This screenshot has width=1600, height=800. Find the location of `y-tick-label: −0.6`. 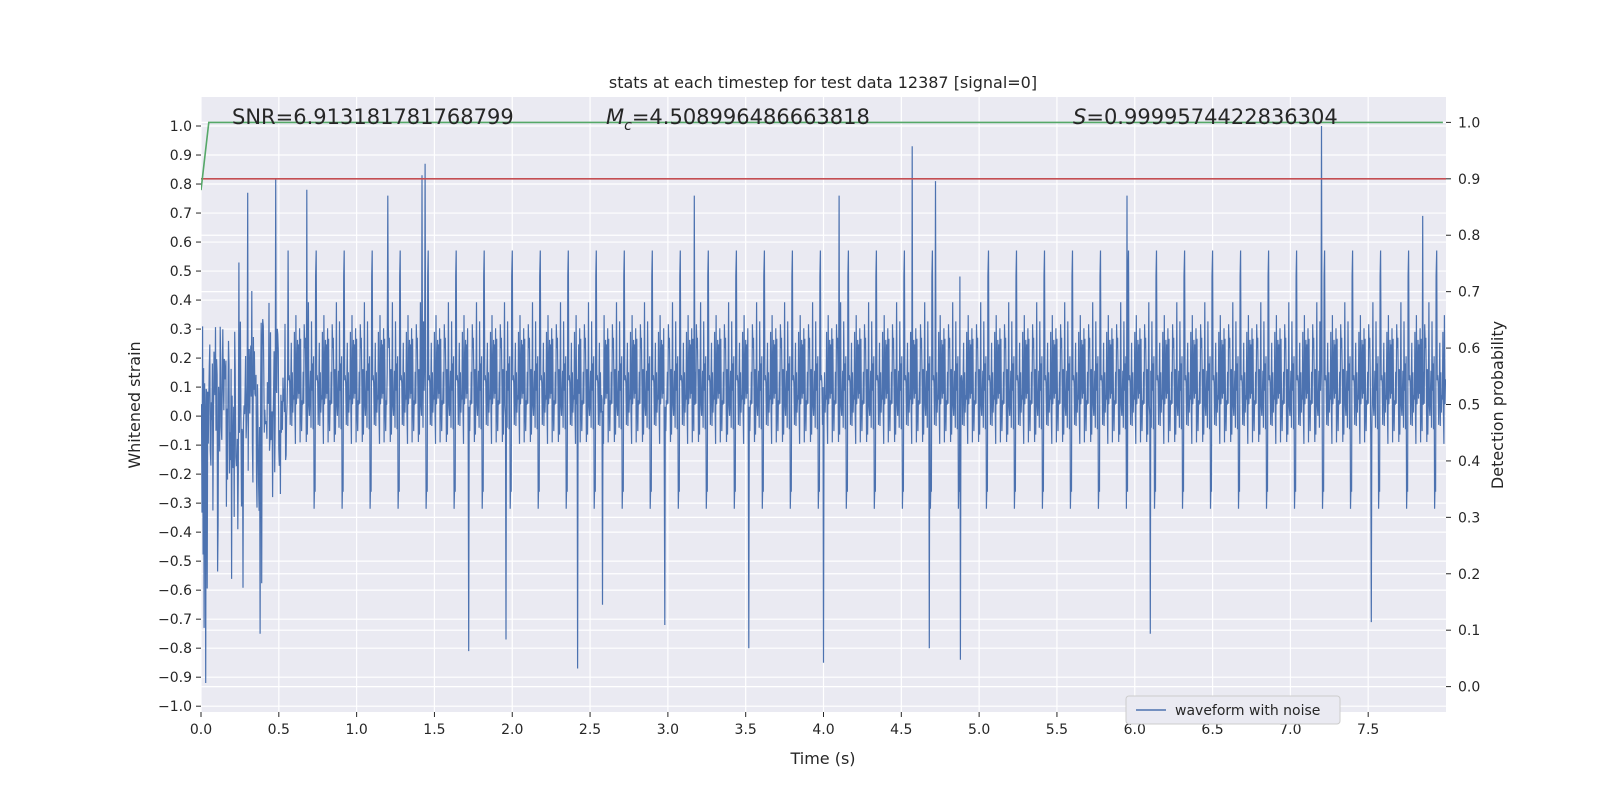

y-tick-label: −0.6 is located at coordinates (175, 591).